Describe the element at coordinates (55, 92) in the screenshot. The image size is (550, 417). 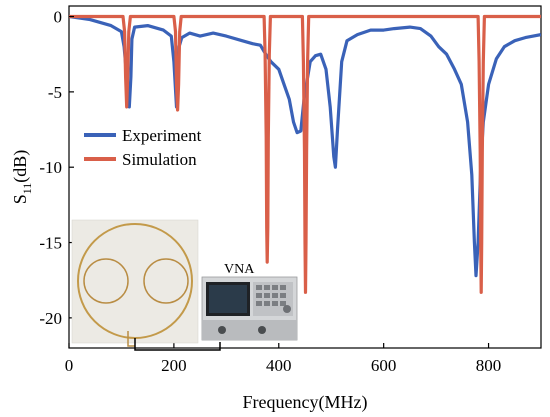
I see `y-tick-label: -5` at that location.